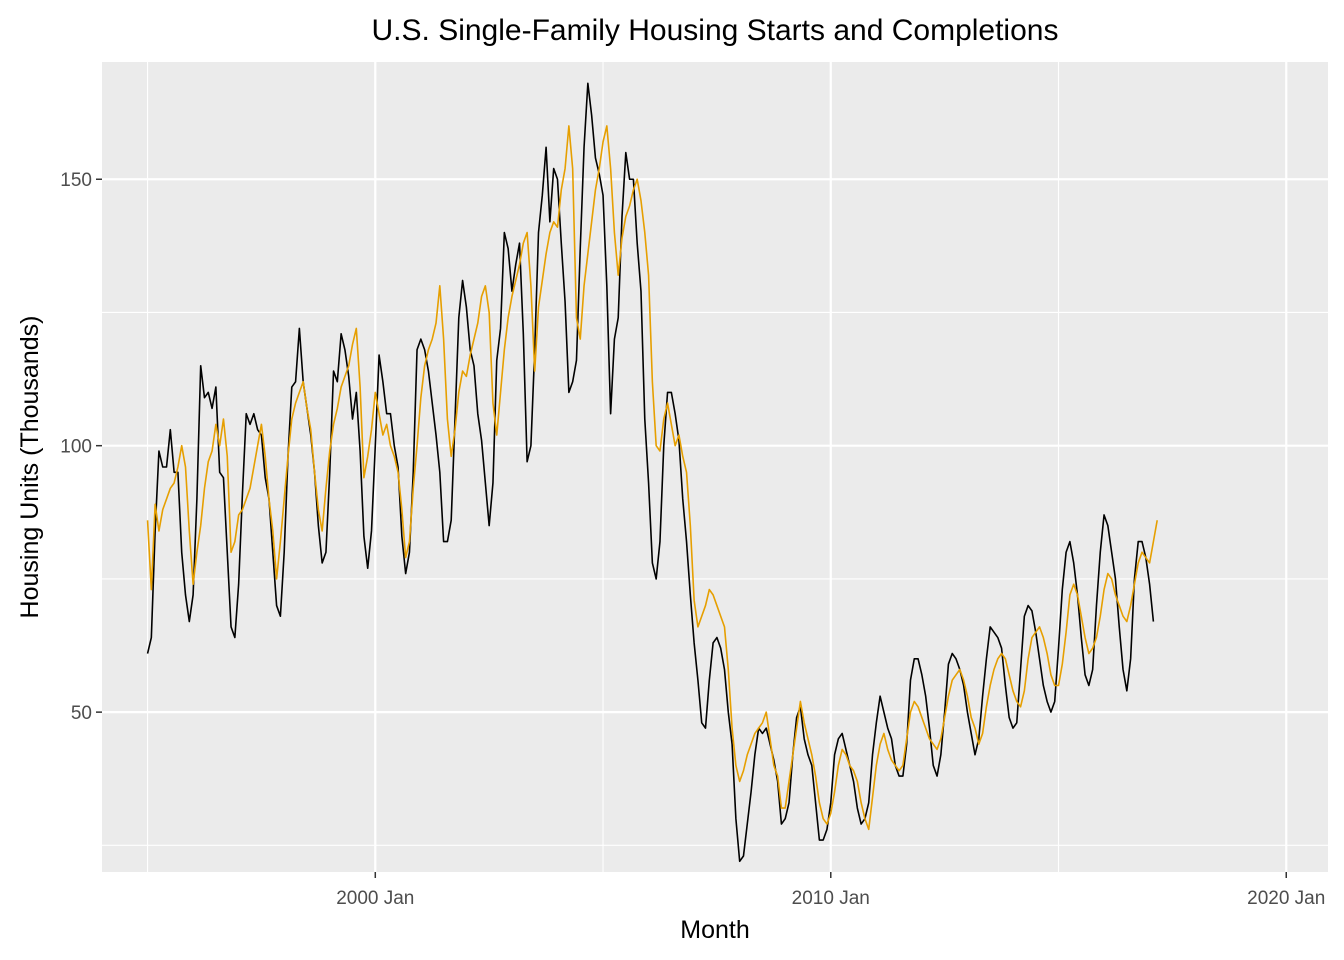 This screenshot has width=1344, height=960. I want to click on x-tick-label: 2020 Jan, so click(1286, 898).